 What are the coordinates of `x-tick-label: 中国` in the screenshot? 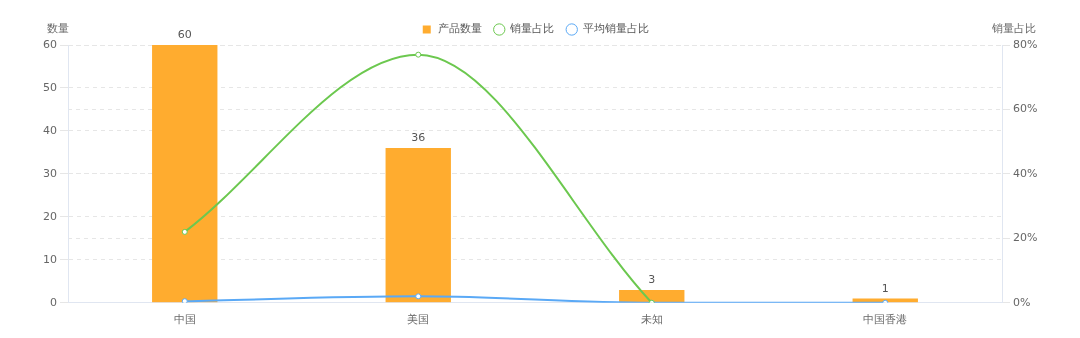 It's located at (184, 320).